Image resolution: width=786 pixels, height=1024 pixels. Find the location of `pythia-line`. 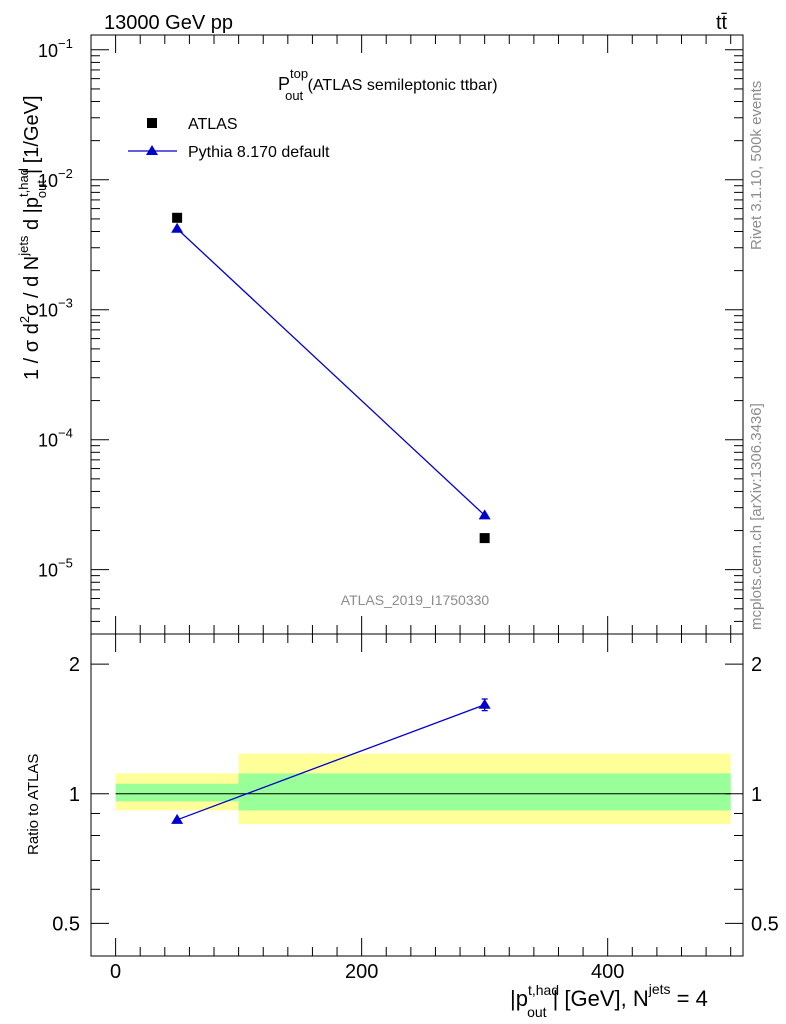

pythia-line is located at coordinates (331, 372).